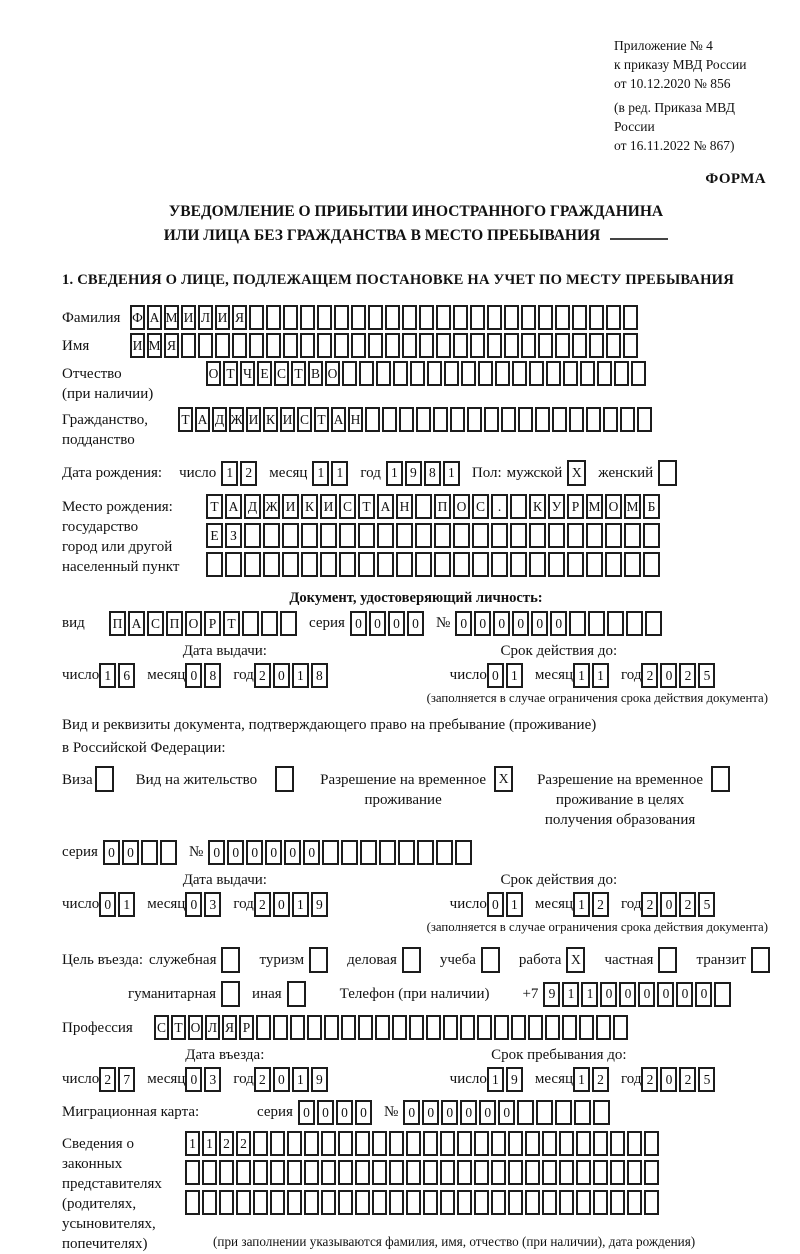 This screenshot has width=800, height=1254. I want to click on purpose-study: учеба, so click(470, 960).